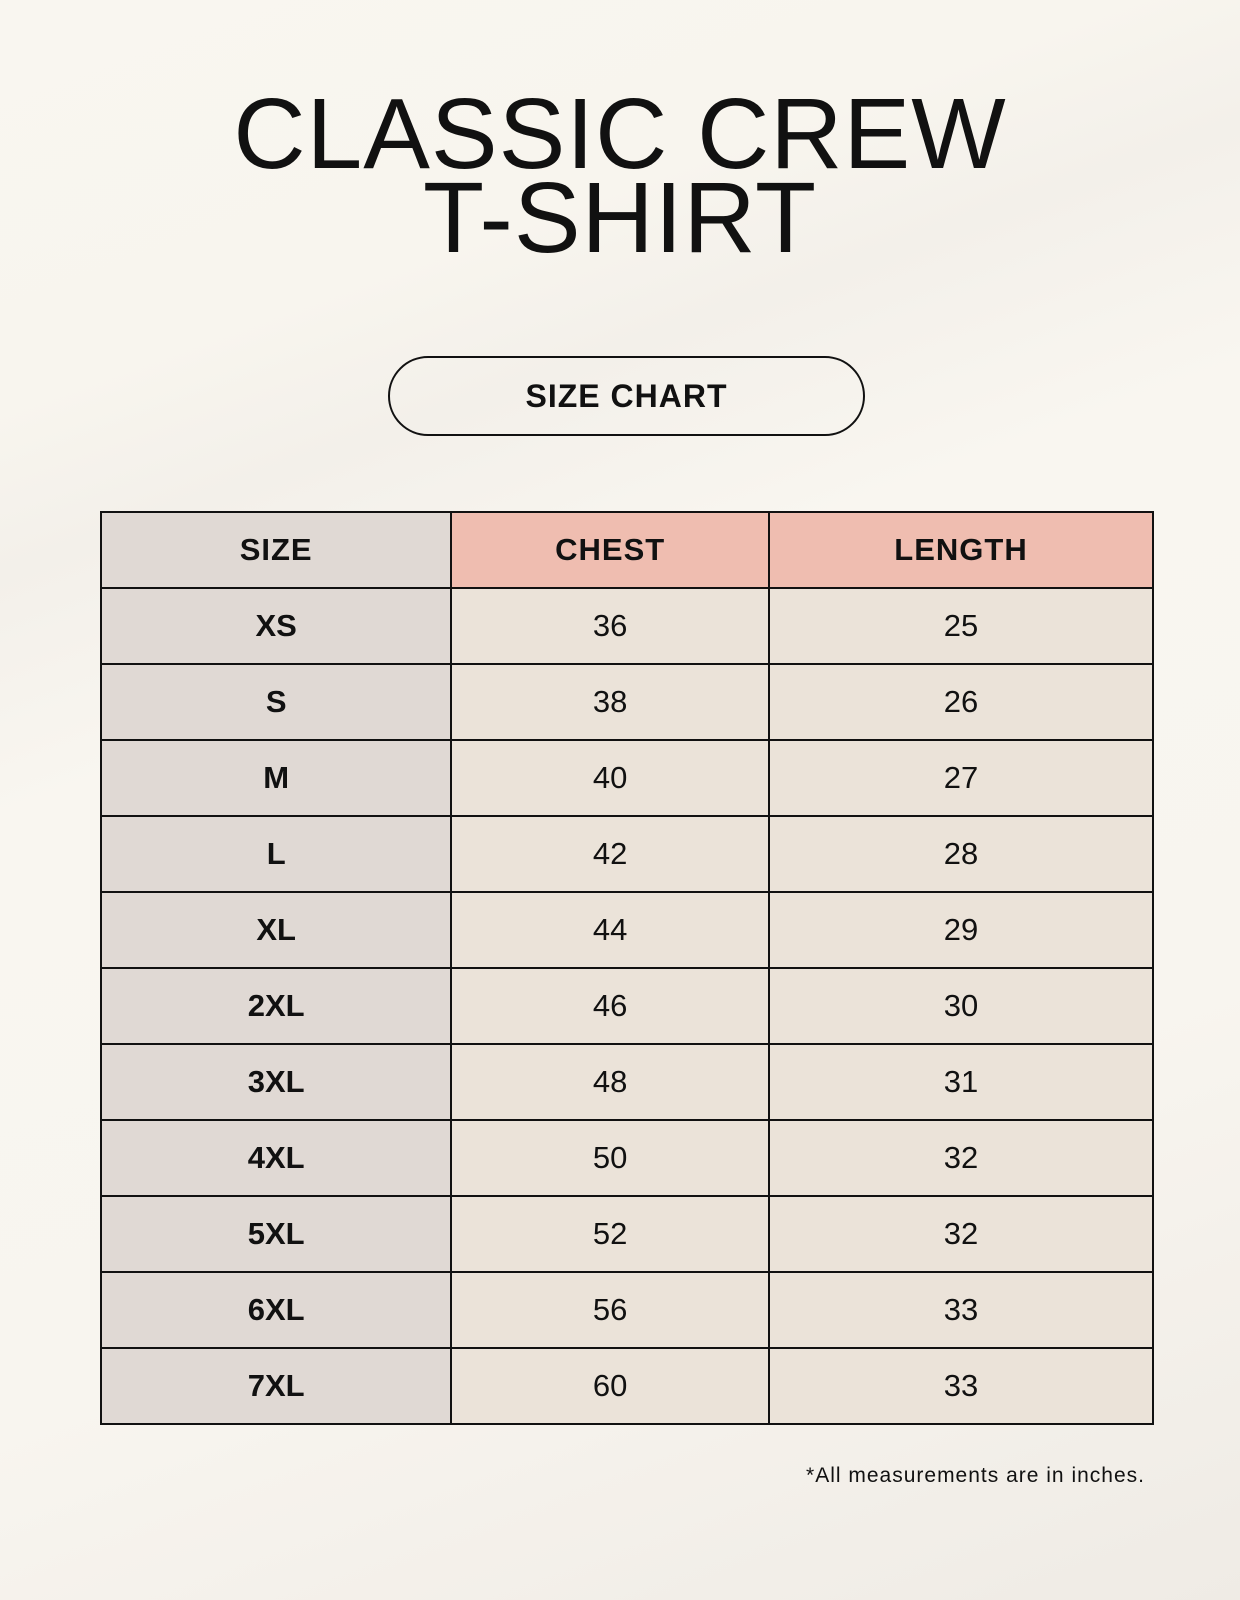  What do you see at coordinates (276, 778) in the screenshot?
I see `cell-size: M` at bounding box center [276, 778].